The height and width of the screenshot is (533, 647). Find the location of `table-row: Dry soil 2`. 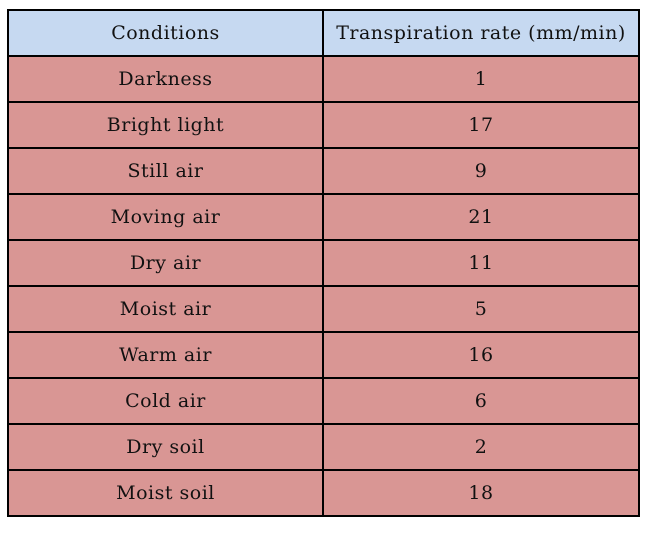

table-row: Dry soil 2 is located at coordinates (323, 447).